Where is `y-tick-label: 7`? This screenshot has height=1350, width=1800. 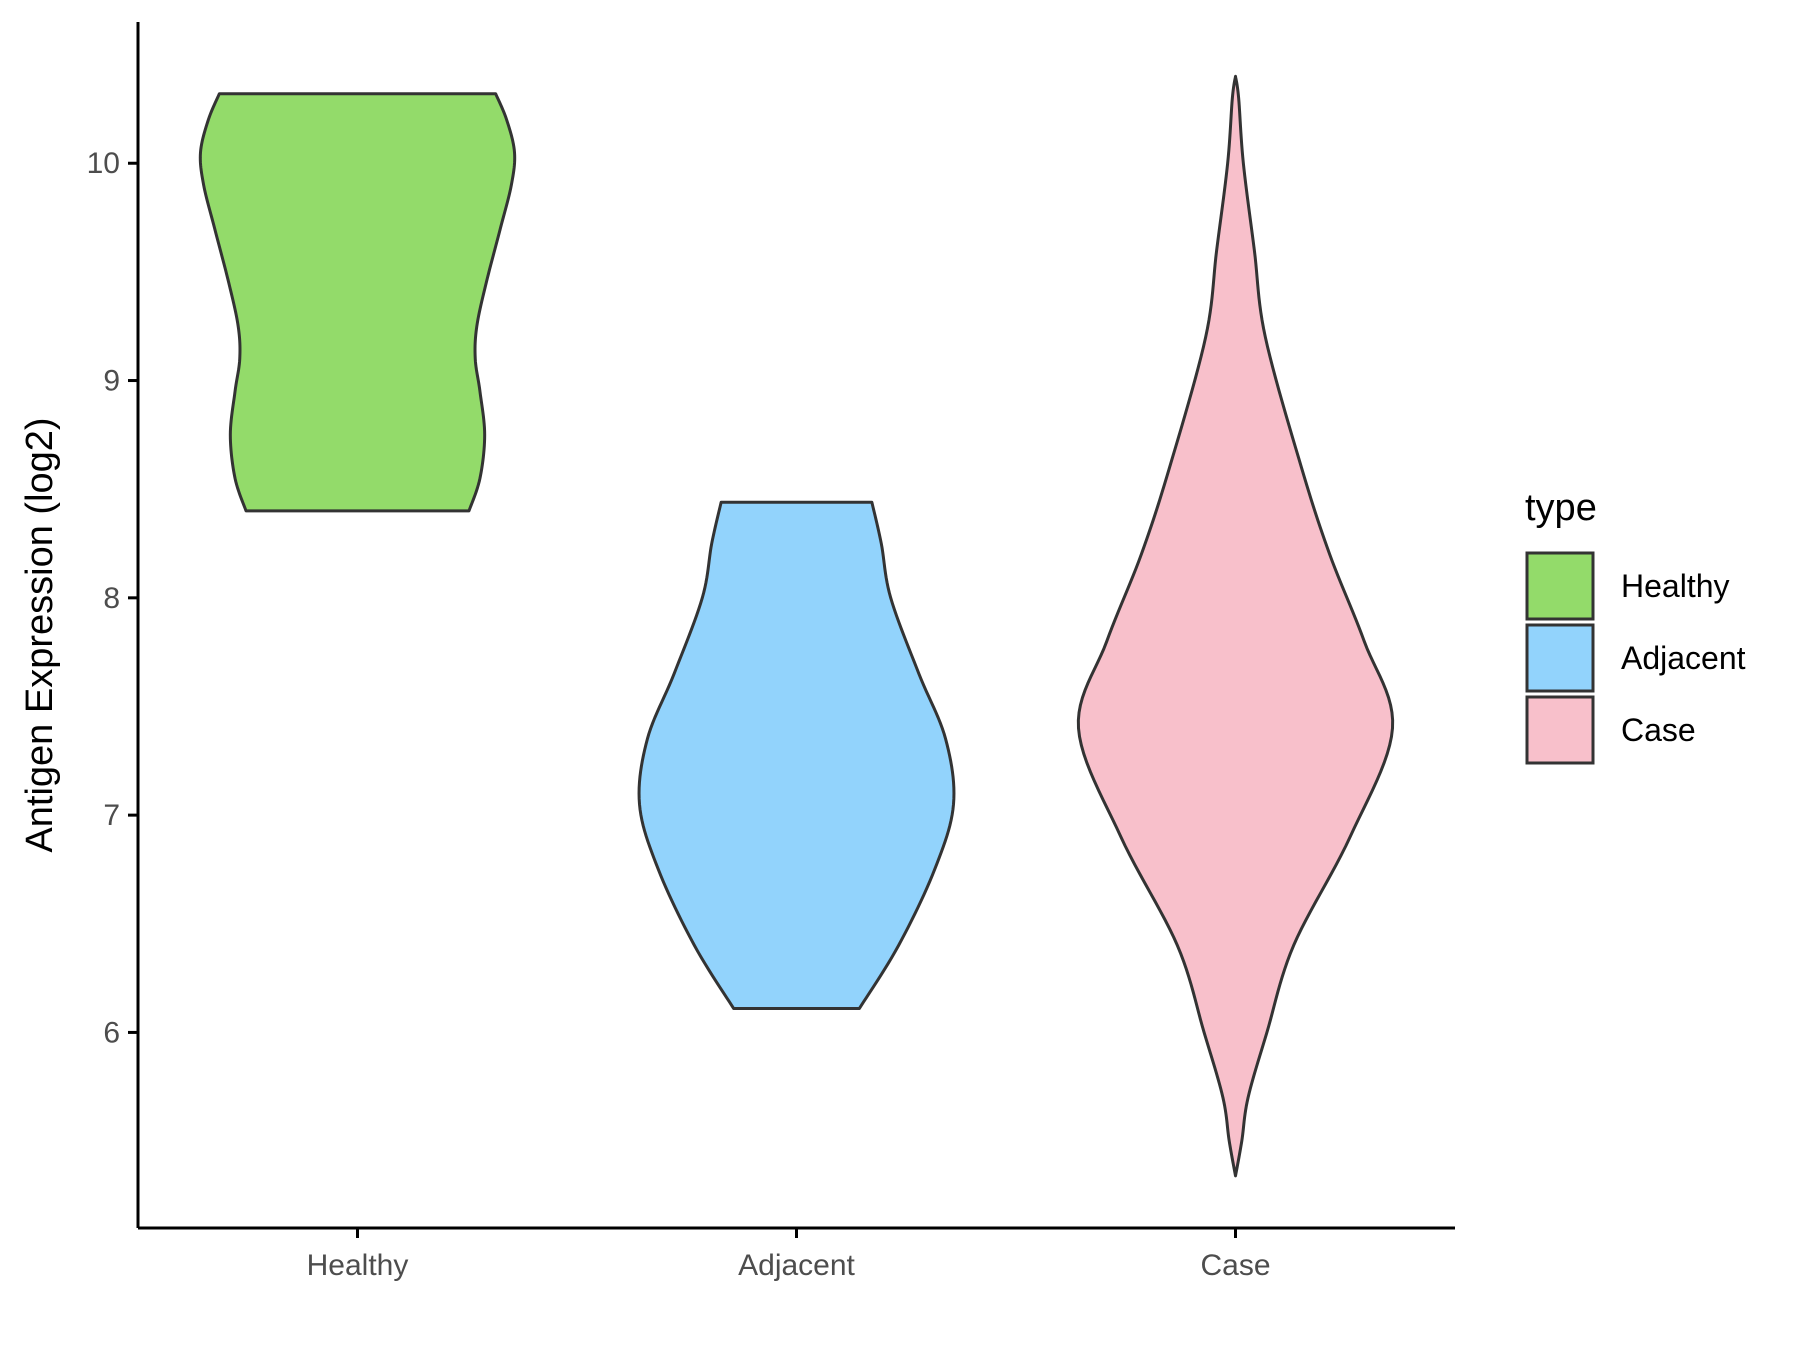 y-tick-label: 7 is located at coordinates (111, 815).